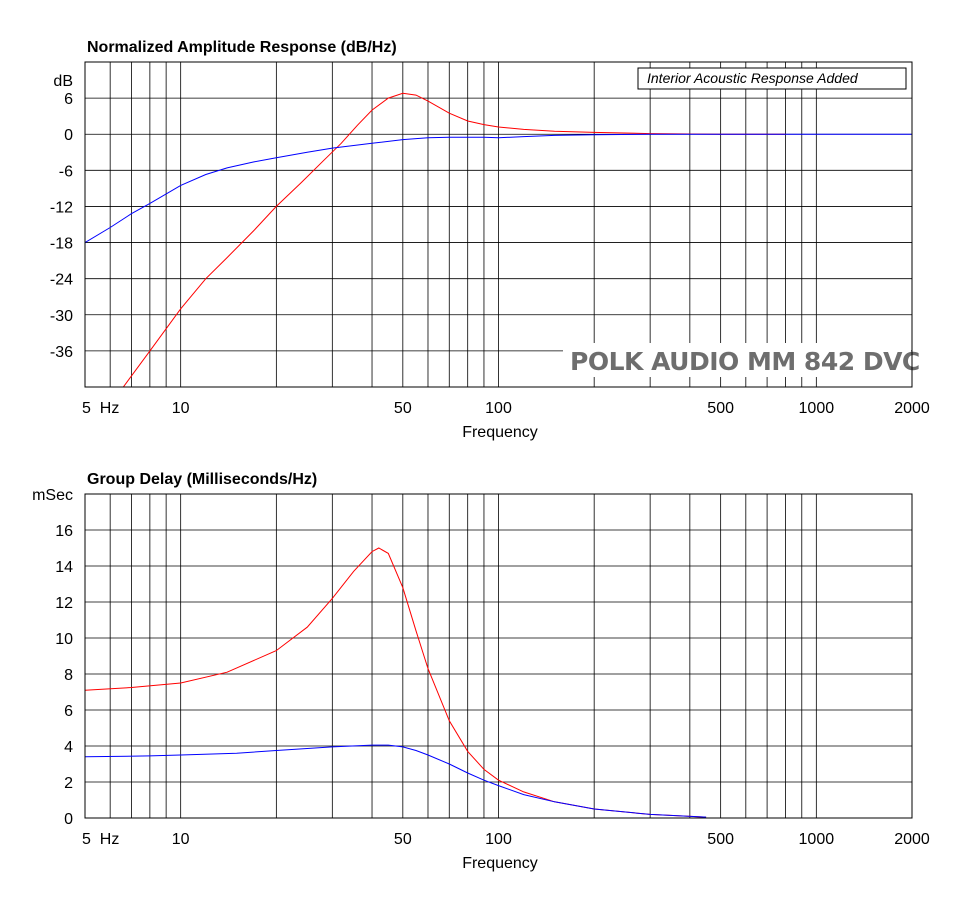 This screenshot has width=960, height=903. What do you see at coordinates (63, 81) in the screenshot?
I see `y-axis-label: dB` at bounding box center [63, 81].